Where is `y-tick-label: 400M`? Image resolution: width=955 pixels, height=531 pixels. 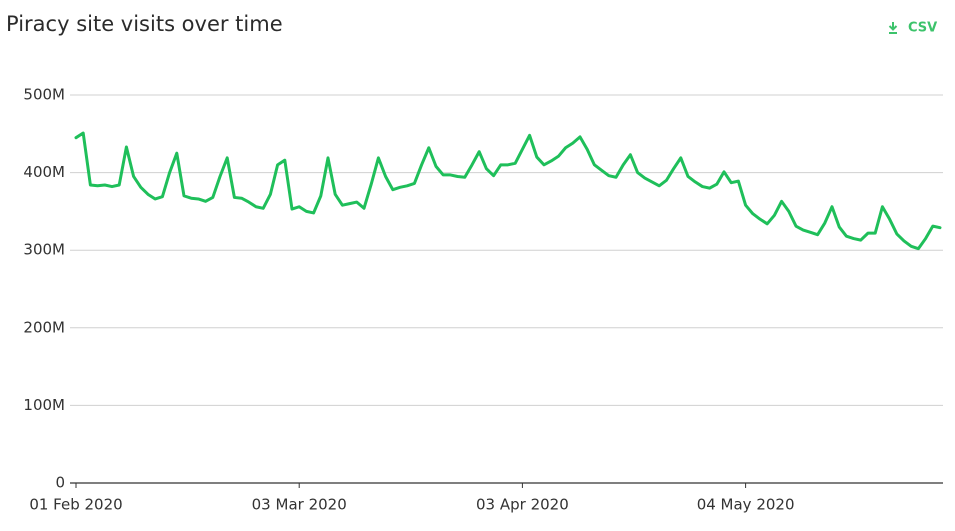 y-tick-label: 400M is located at coordinates (44, 172).